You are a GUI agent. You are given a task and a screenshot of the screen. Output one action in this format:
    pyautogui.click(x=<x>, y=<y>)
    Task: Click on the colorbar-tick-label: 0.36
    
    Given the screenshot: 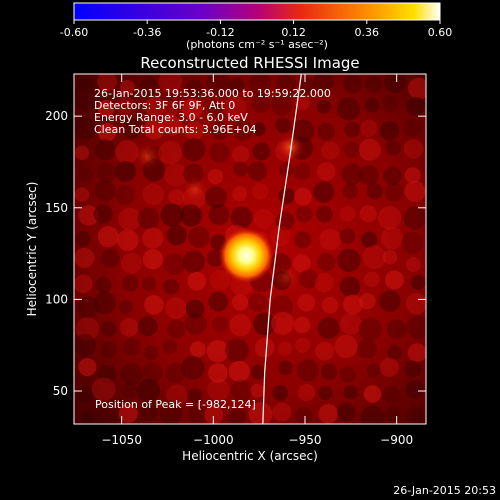 What is the action you would take?
    pyautogui.click(x=367, y=32)
    